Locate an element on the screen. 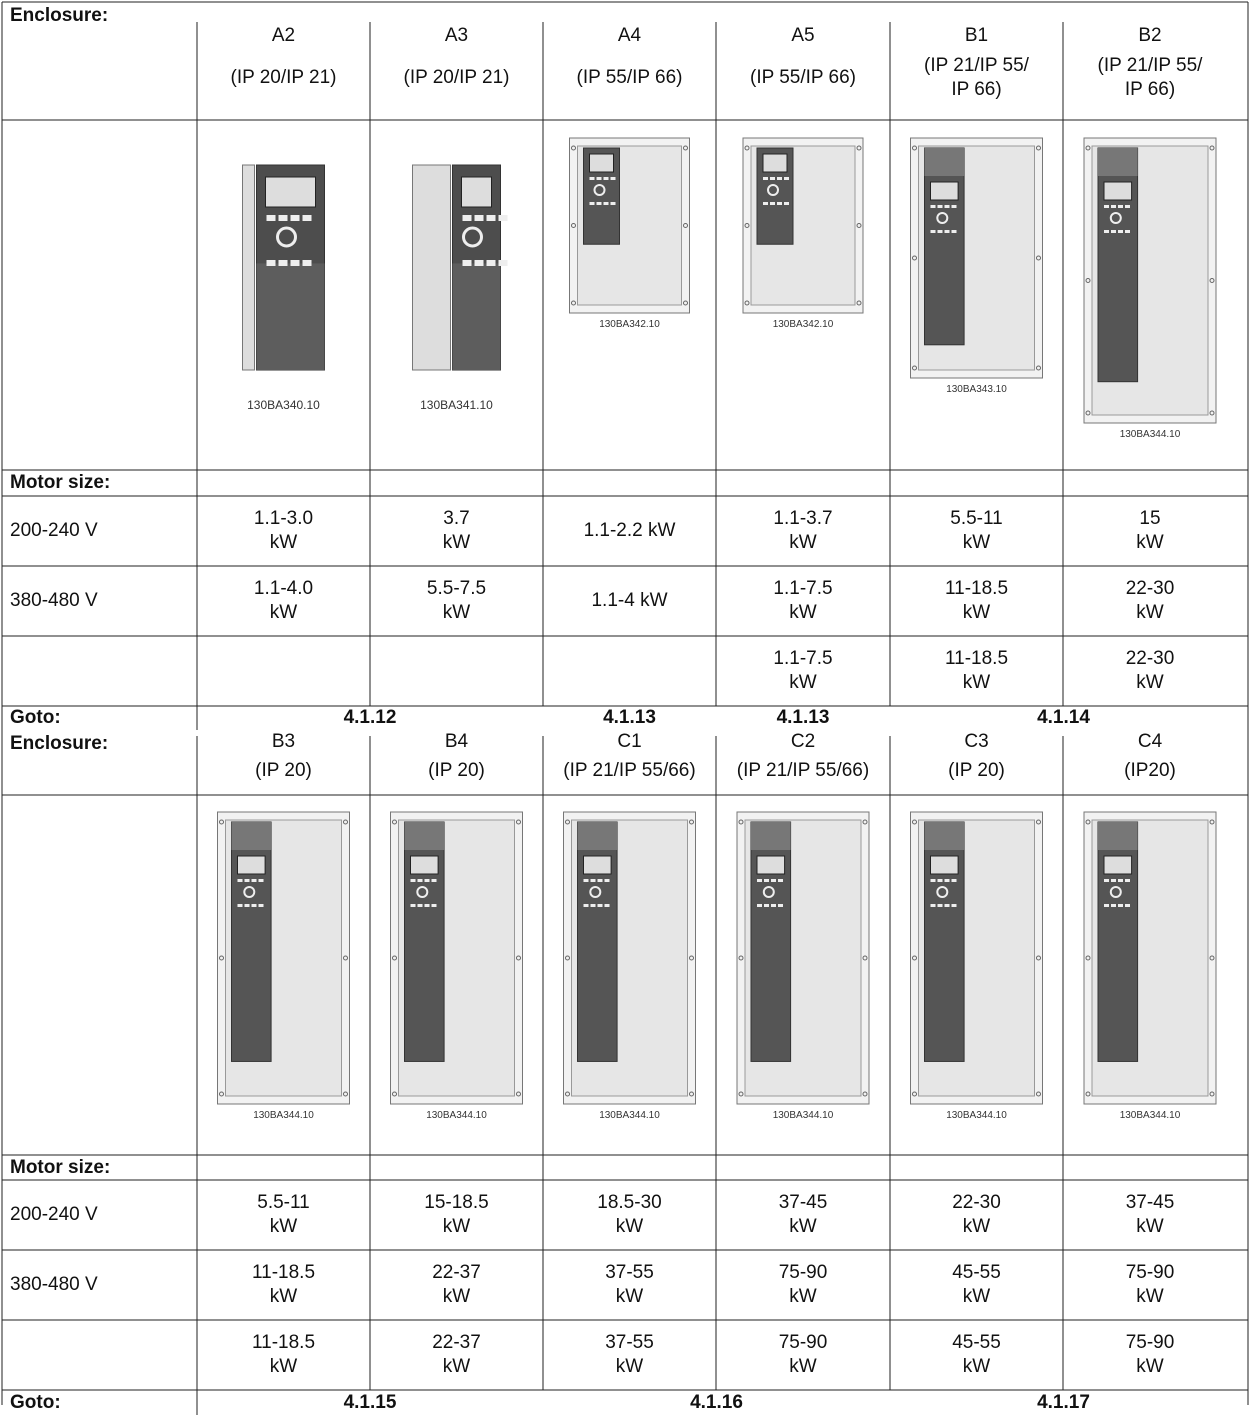 The image size is (1250, 1417). device-side is located at coordinates (431, 267).